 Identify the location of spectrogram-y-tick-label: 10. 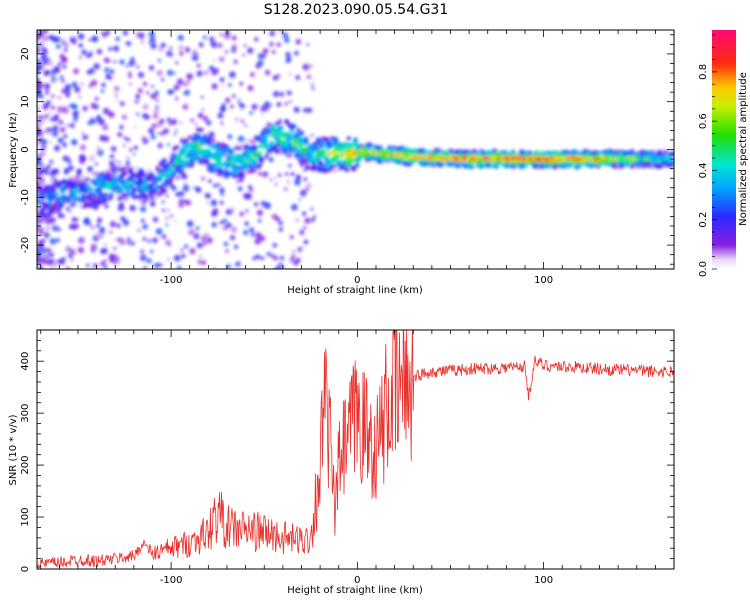
(25, 101).